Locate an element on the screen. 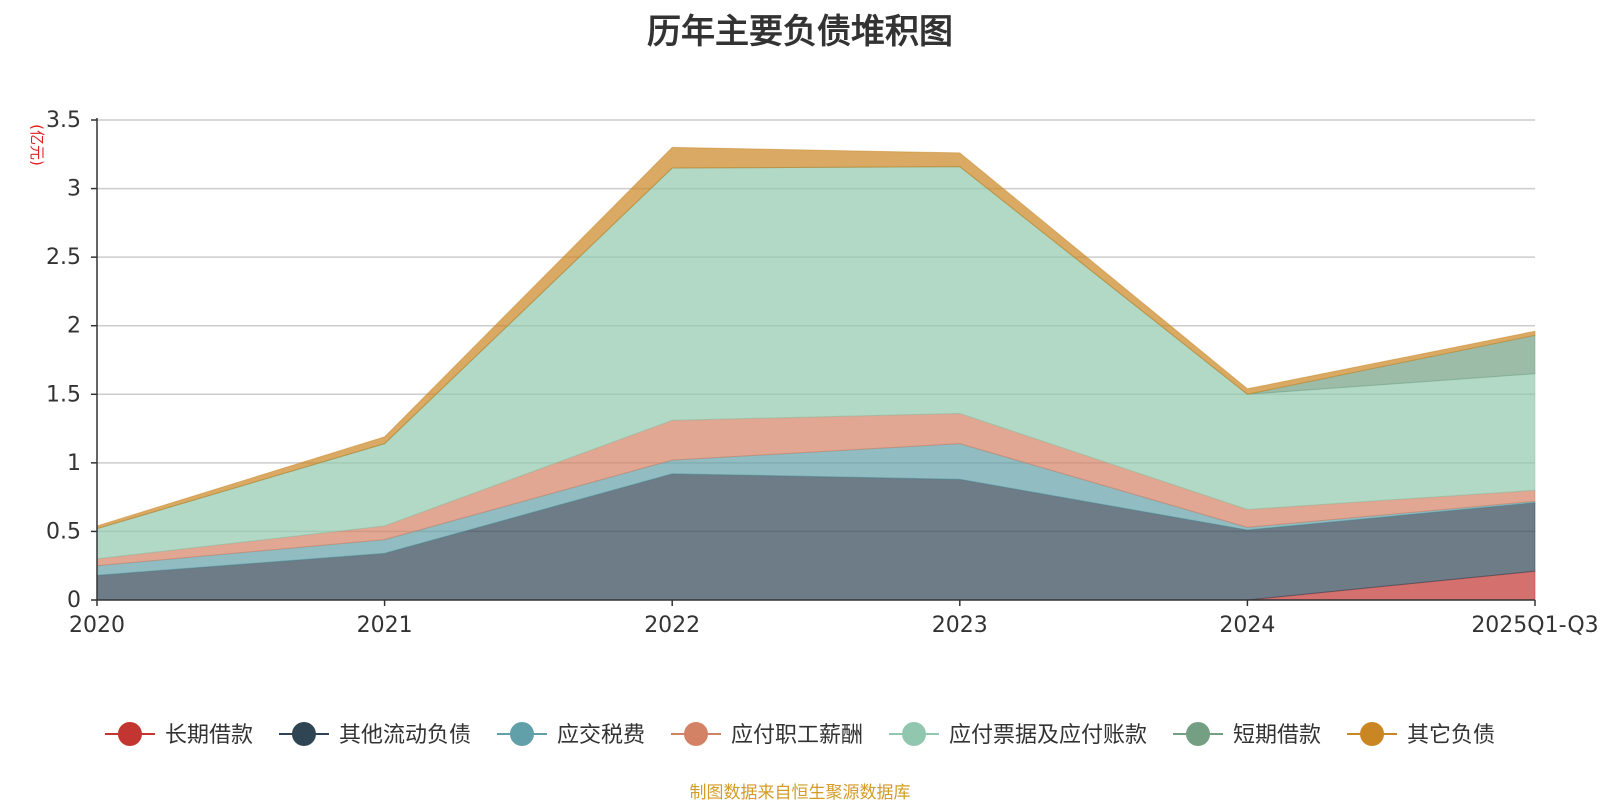 The height and width of the screenshot is (803, 1600). legend-item-4: 应付票据及应付账款 is located at coordinates (1018, 735).